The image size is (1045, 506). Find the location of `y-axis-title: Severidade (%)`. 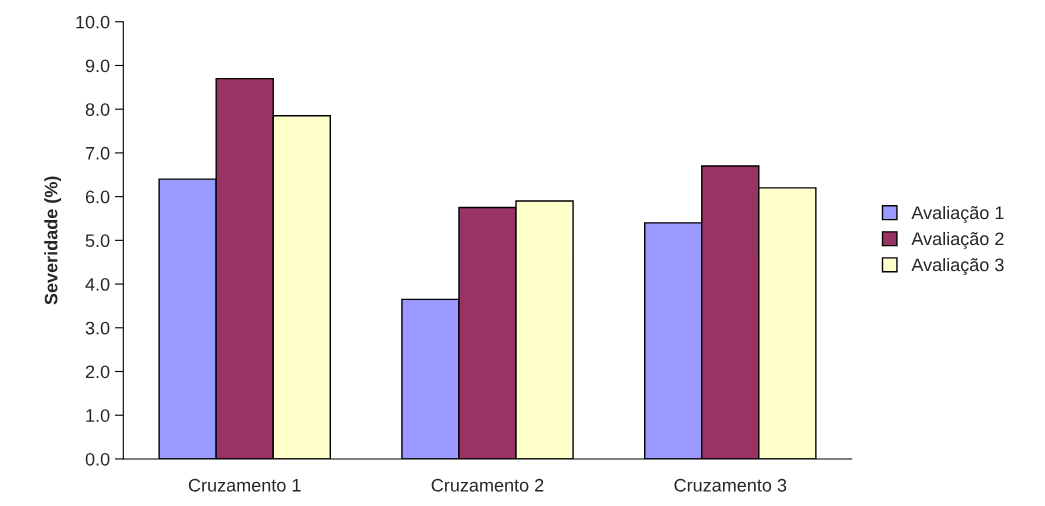

y-axis-title: Severidade (%) is located at coordinates (53, 240).